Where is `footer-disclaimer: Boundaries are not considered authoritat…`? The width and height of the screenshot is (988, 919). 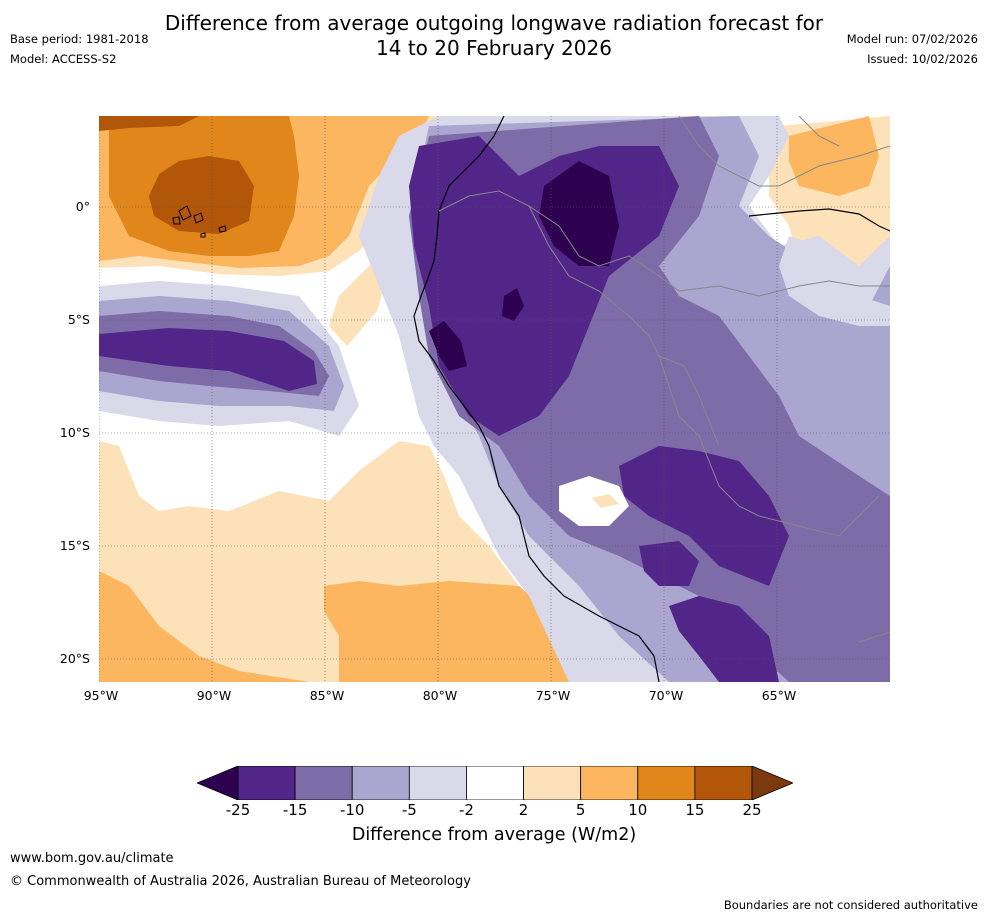
footer-disclaimer: Boundaries are not considered authoritat… is located at coordinates (850, 905).